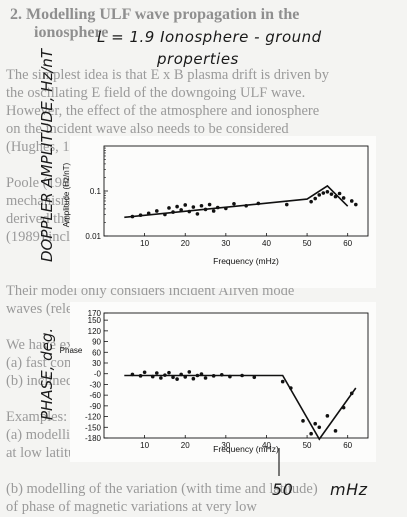 Image resolution: width=407 pixels, height=517 pixels. Describe the element at coordinates (95, 406) in the screenshot. I see `phase-y-tick-label: -90` at that location.